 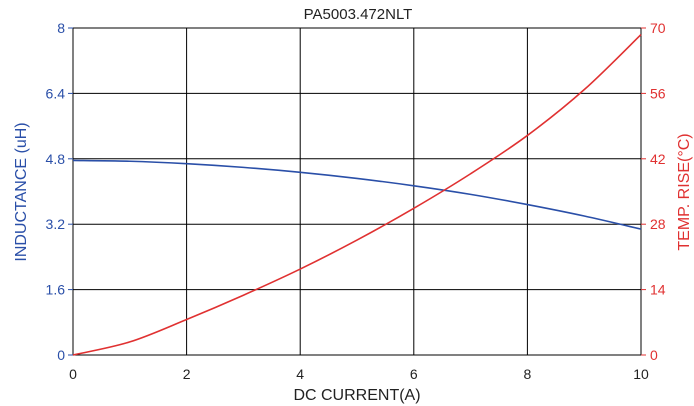 I want to click on y-right-tick-label: 42, so click(x=658, y=159).